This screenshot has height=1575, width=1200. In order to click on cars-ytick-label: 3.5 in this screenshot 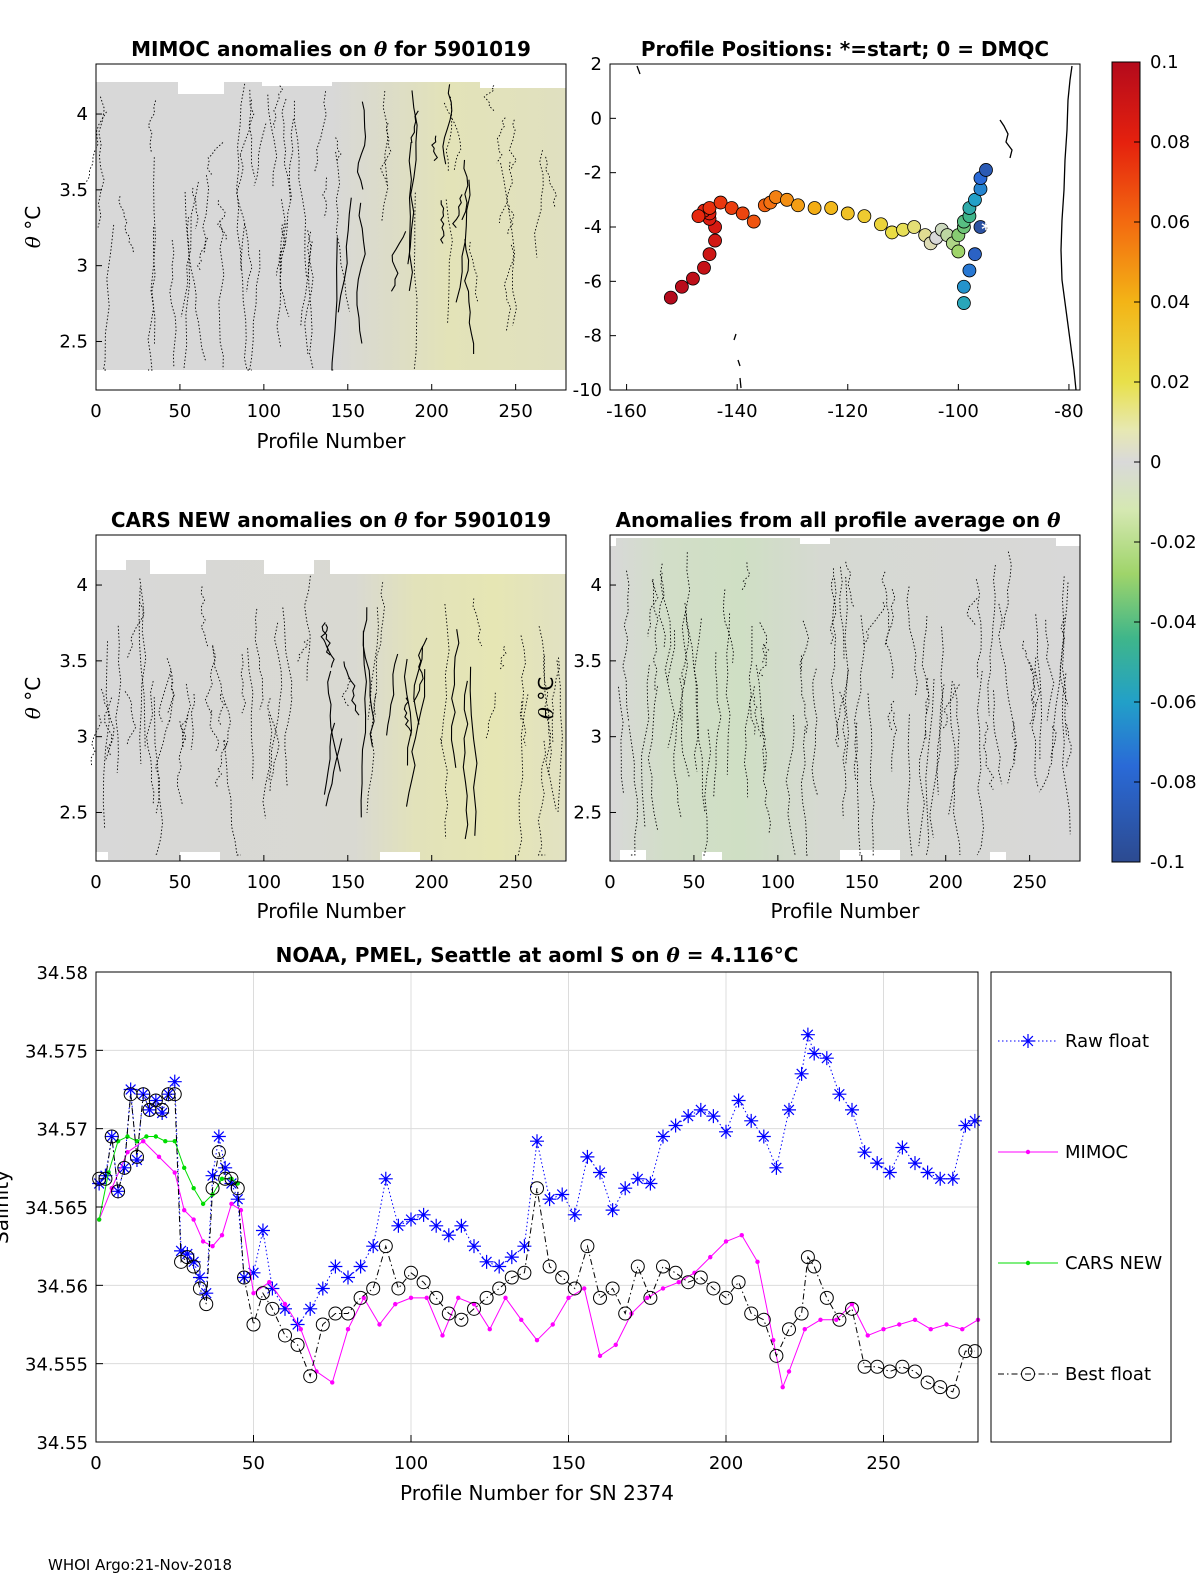, I will do `click(73, 661)`.